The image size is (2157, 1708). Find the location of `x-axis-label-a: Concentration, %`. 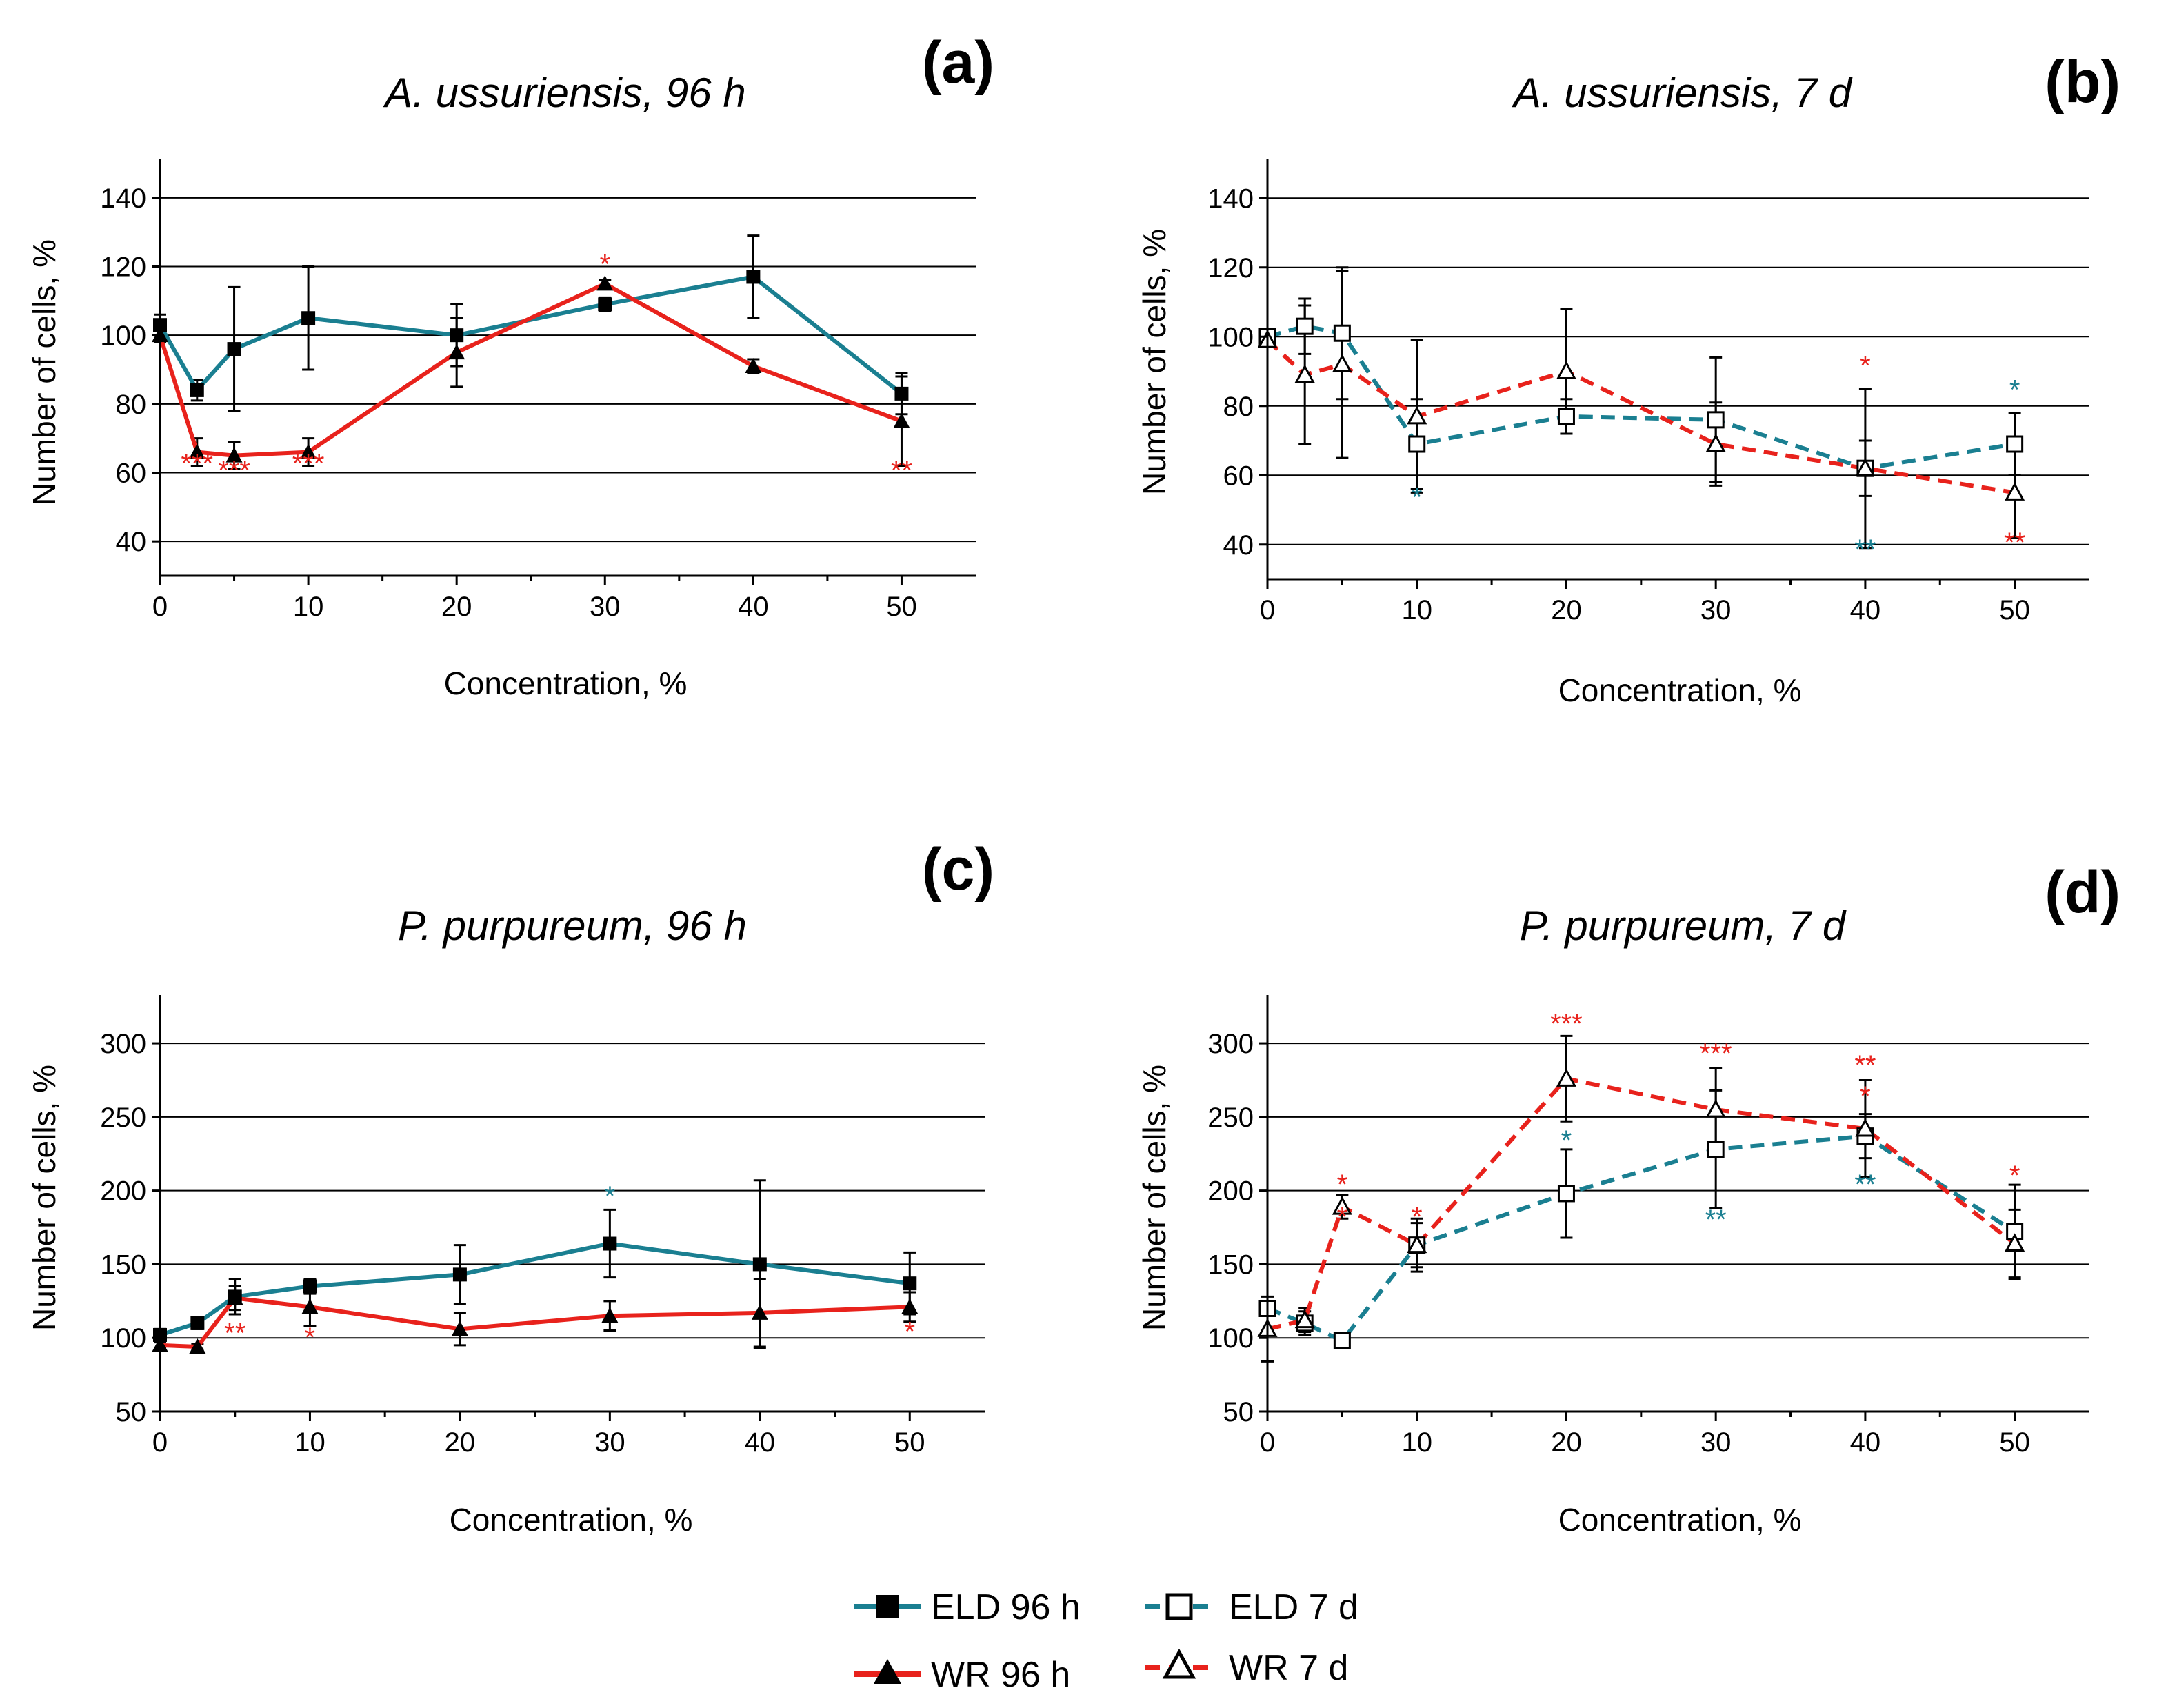

x-axis-label-a: Concentration, % is located at coordinates (566, 683).